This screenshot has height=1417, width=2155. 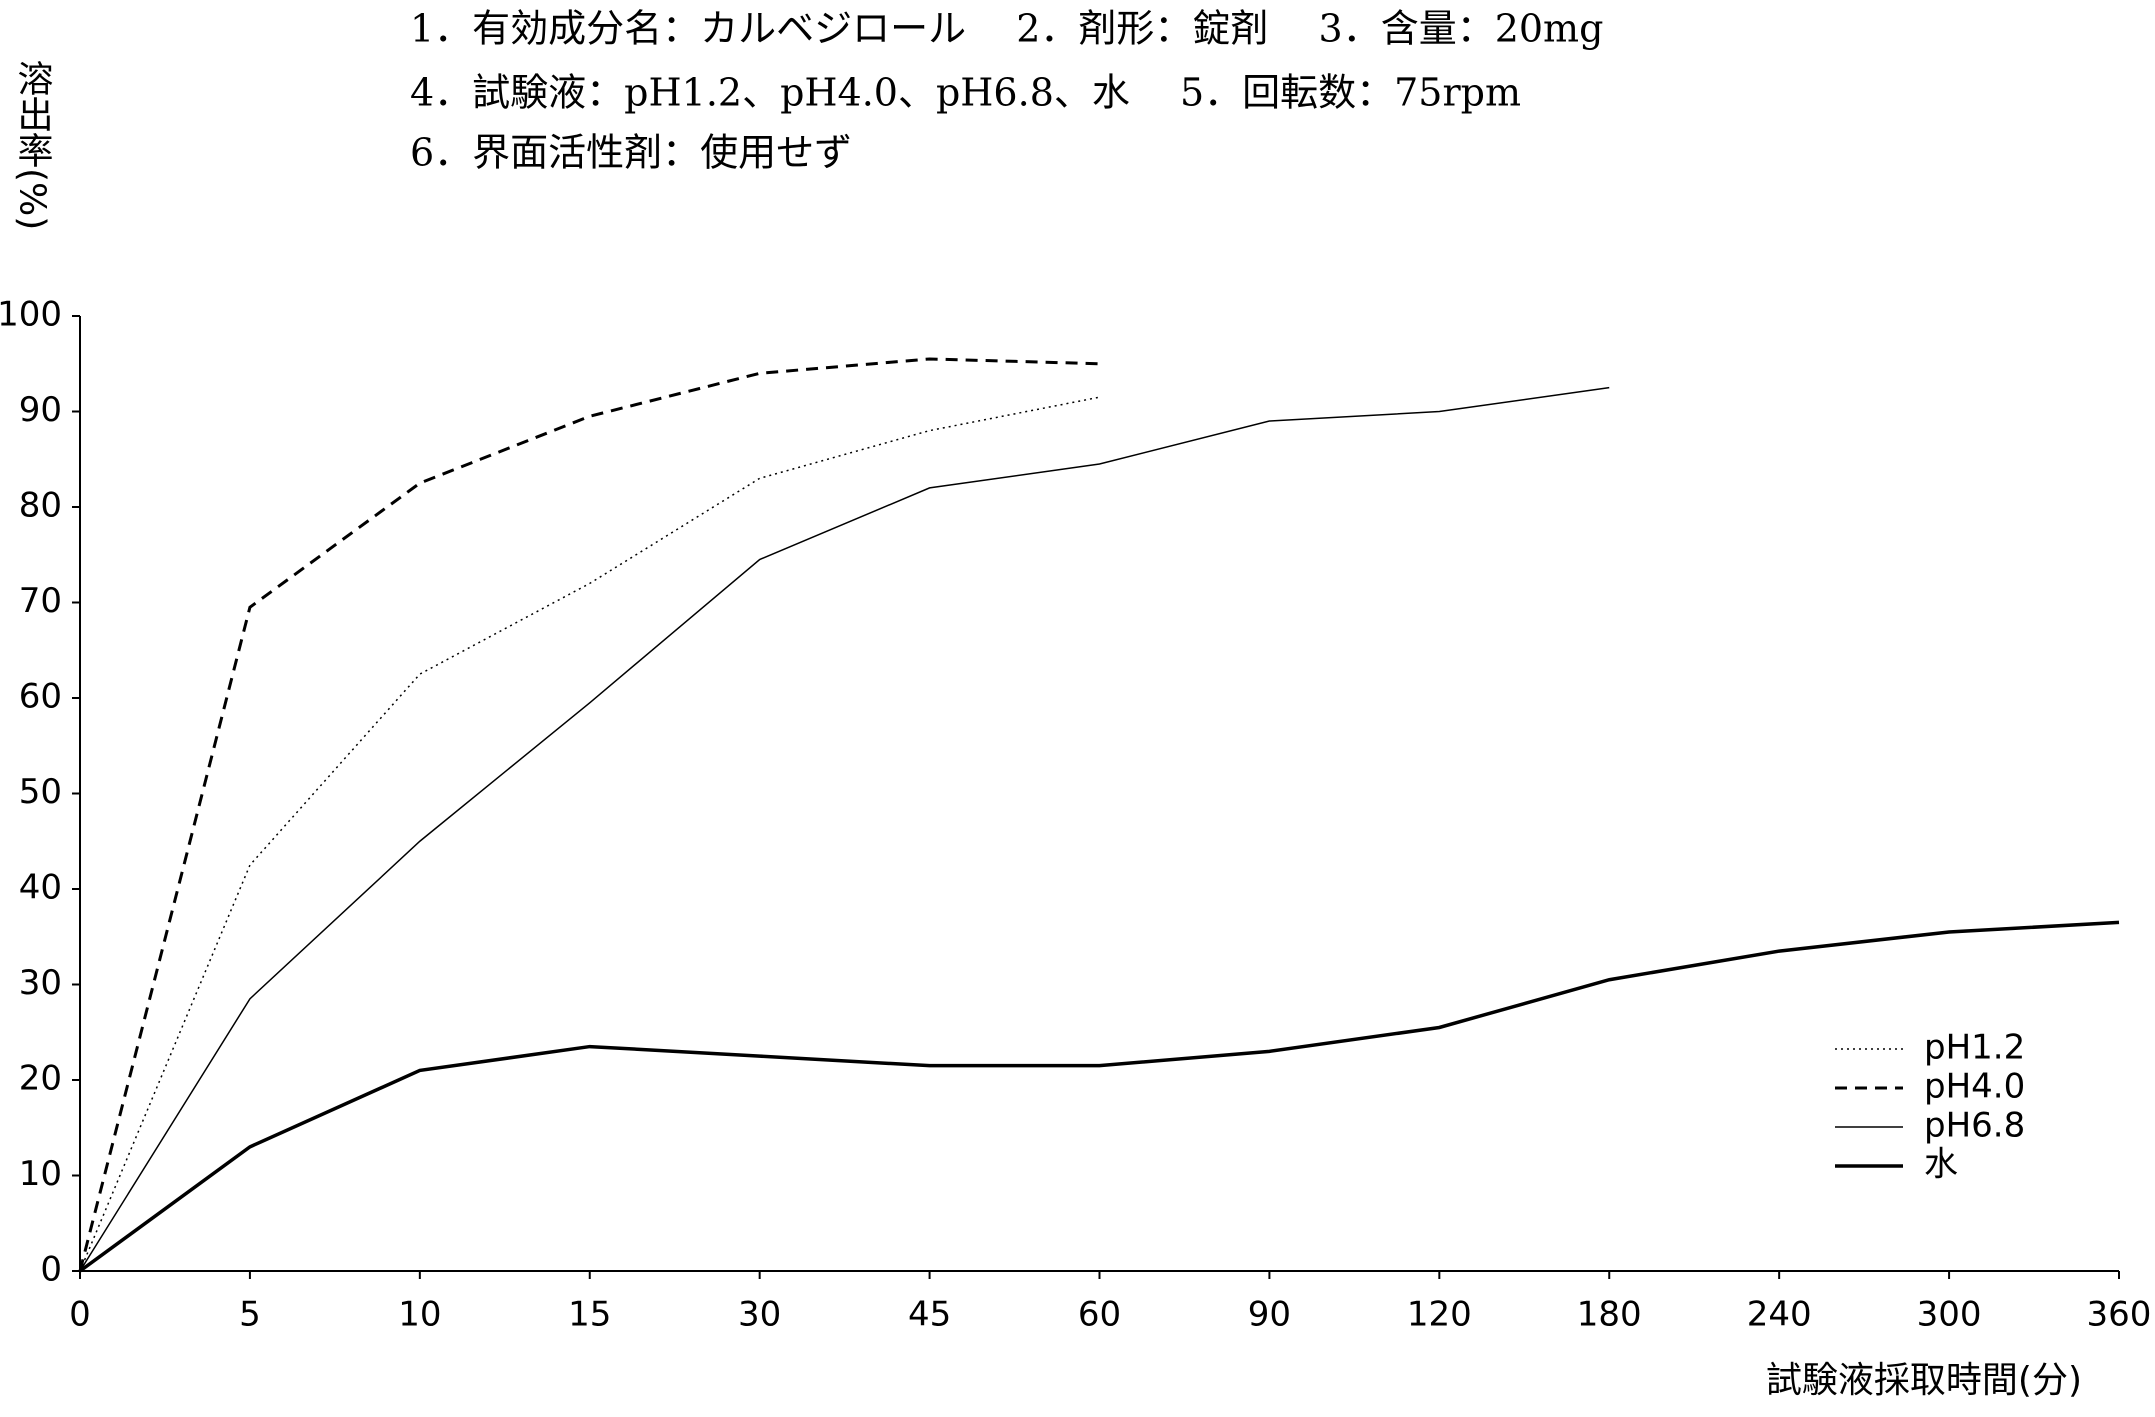 I want to click on x-tick-label: 0, so click(x=80, y=1315).